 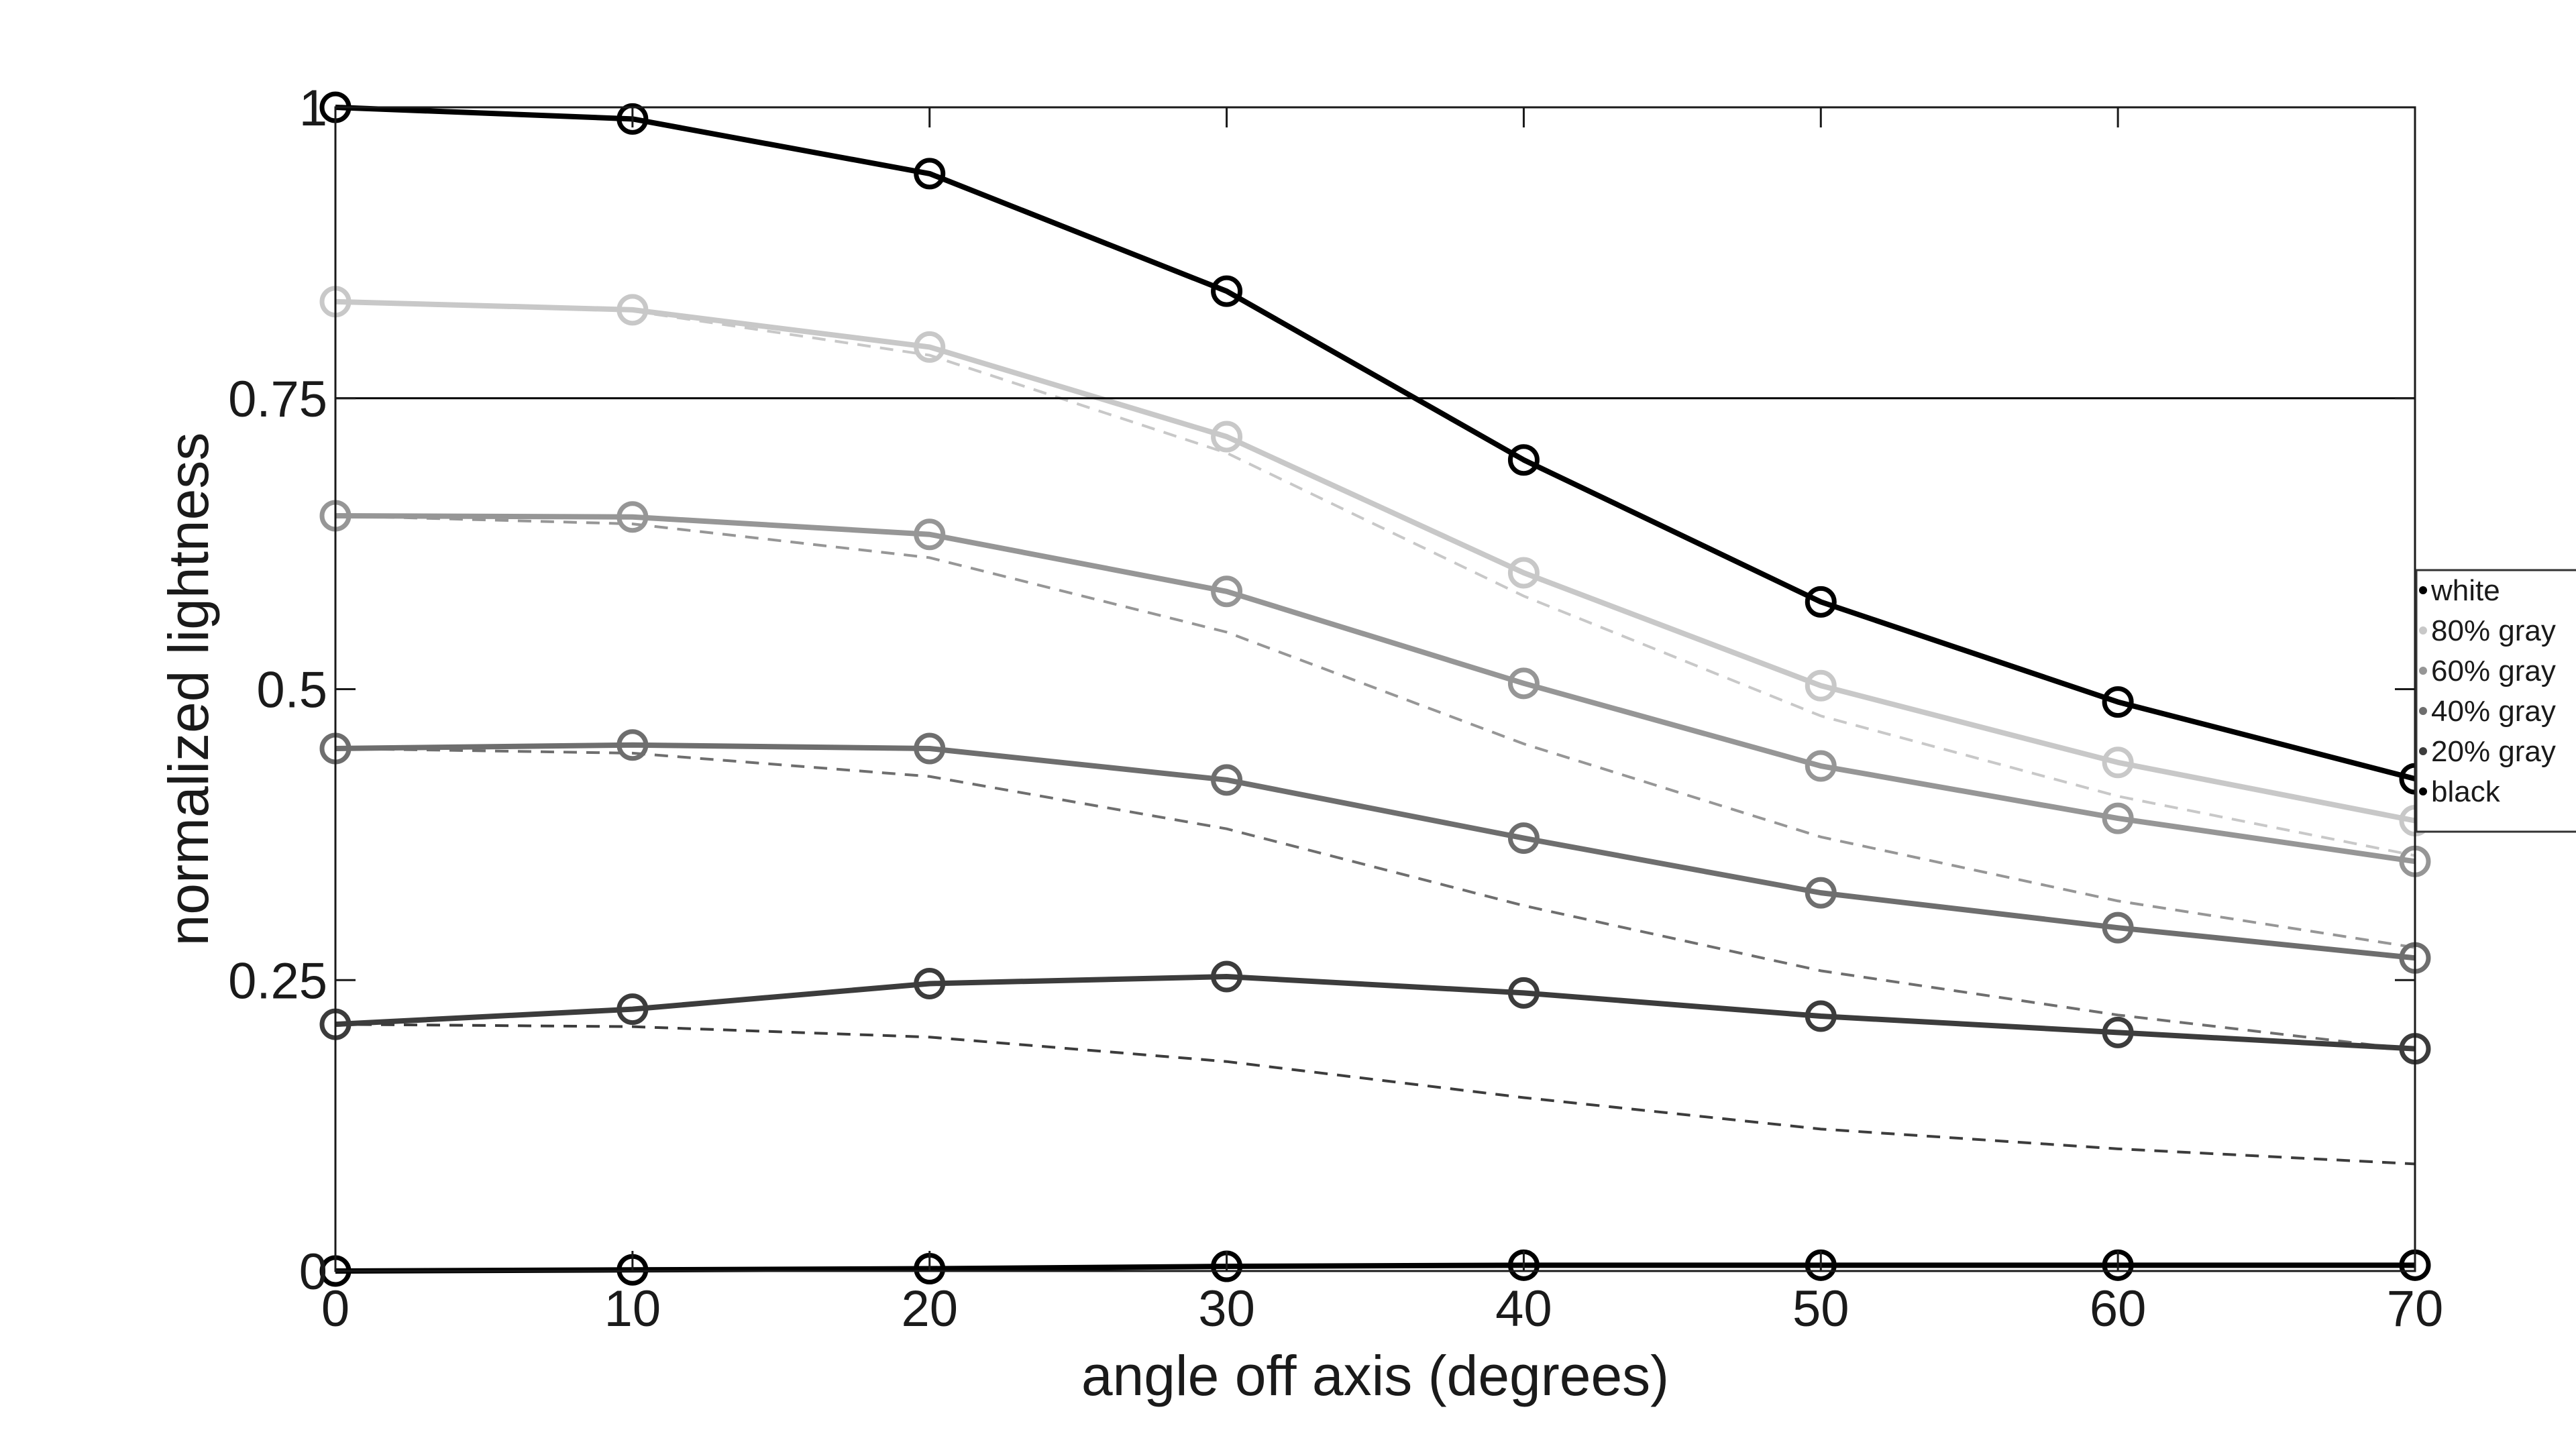 What do you see at coordinates (2423, 711) in the screenshot?
I see `legend-marker-40-gray` at bounding box center [2423, 711].